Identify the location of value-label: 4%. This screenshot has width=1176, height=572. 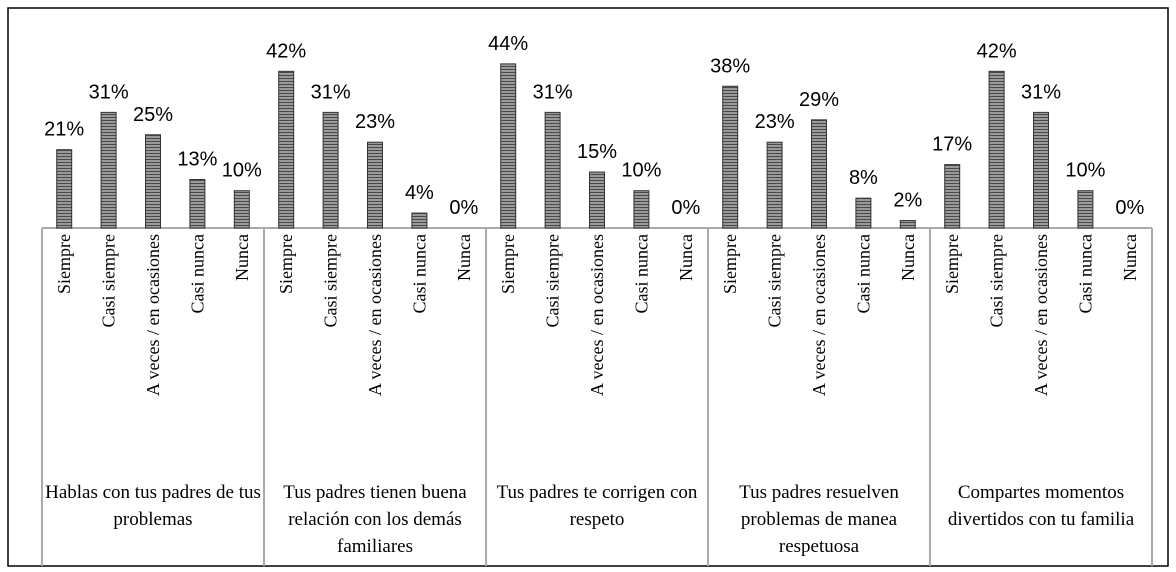
(419, 193).